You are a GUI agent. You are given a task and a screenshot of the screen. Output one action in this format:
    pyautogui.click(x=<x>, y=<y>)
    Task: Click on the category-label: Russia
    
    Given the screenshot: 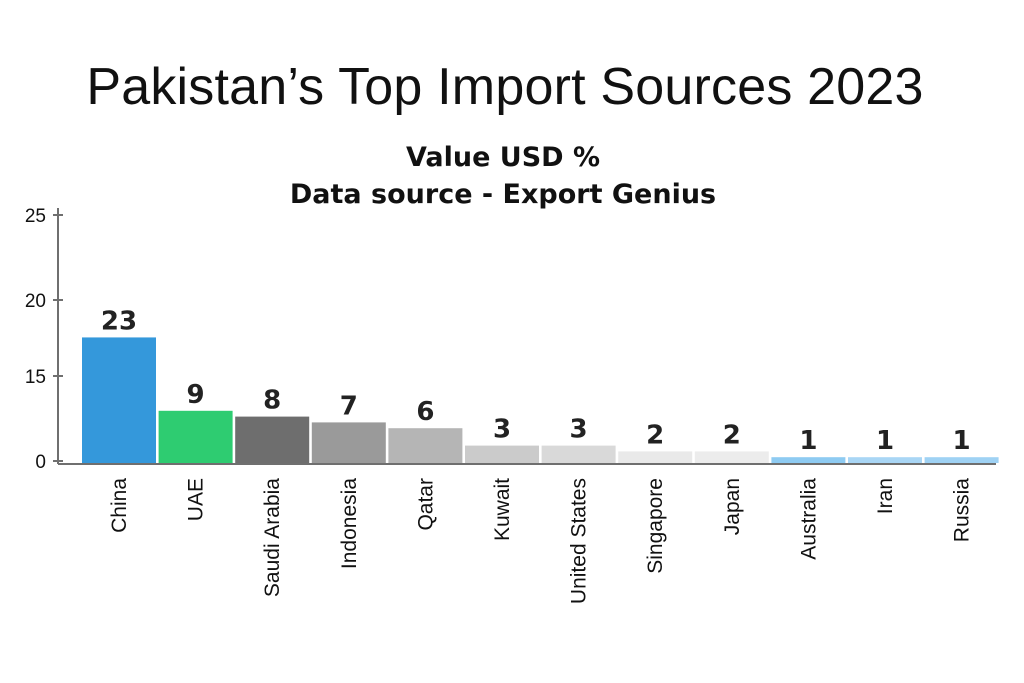 What is the action you would take?
    pyautogui.click(x=962, y=510)
    